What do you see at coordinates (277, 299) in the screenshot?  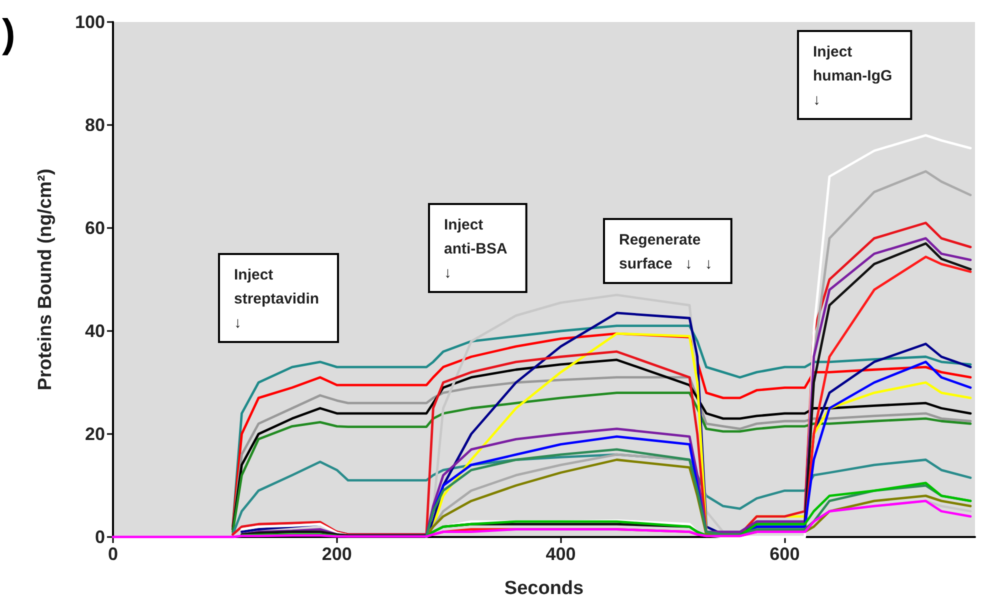 I see `annotation: Inject streptavidin ↓` at bounding box center [277, 299].